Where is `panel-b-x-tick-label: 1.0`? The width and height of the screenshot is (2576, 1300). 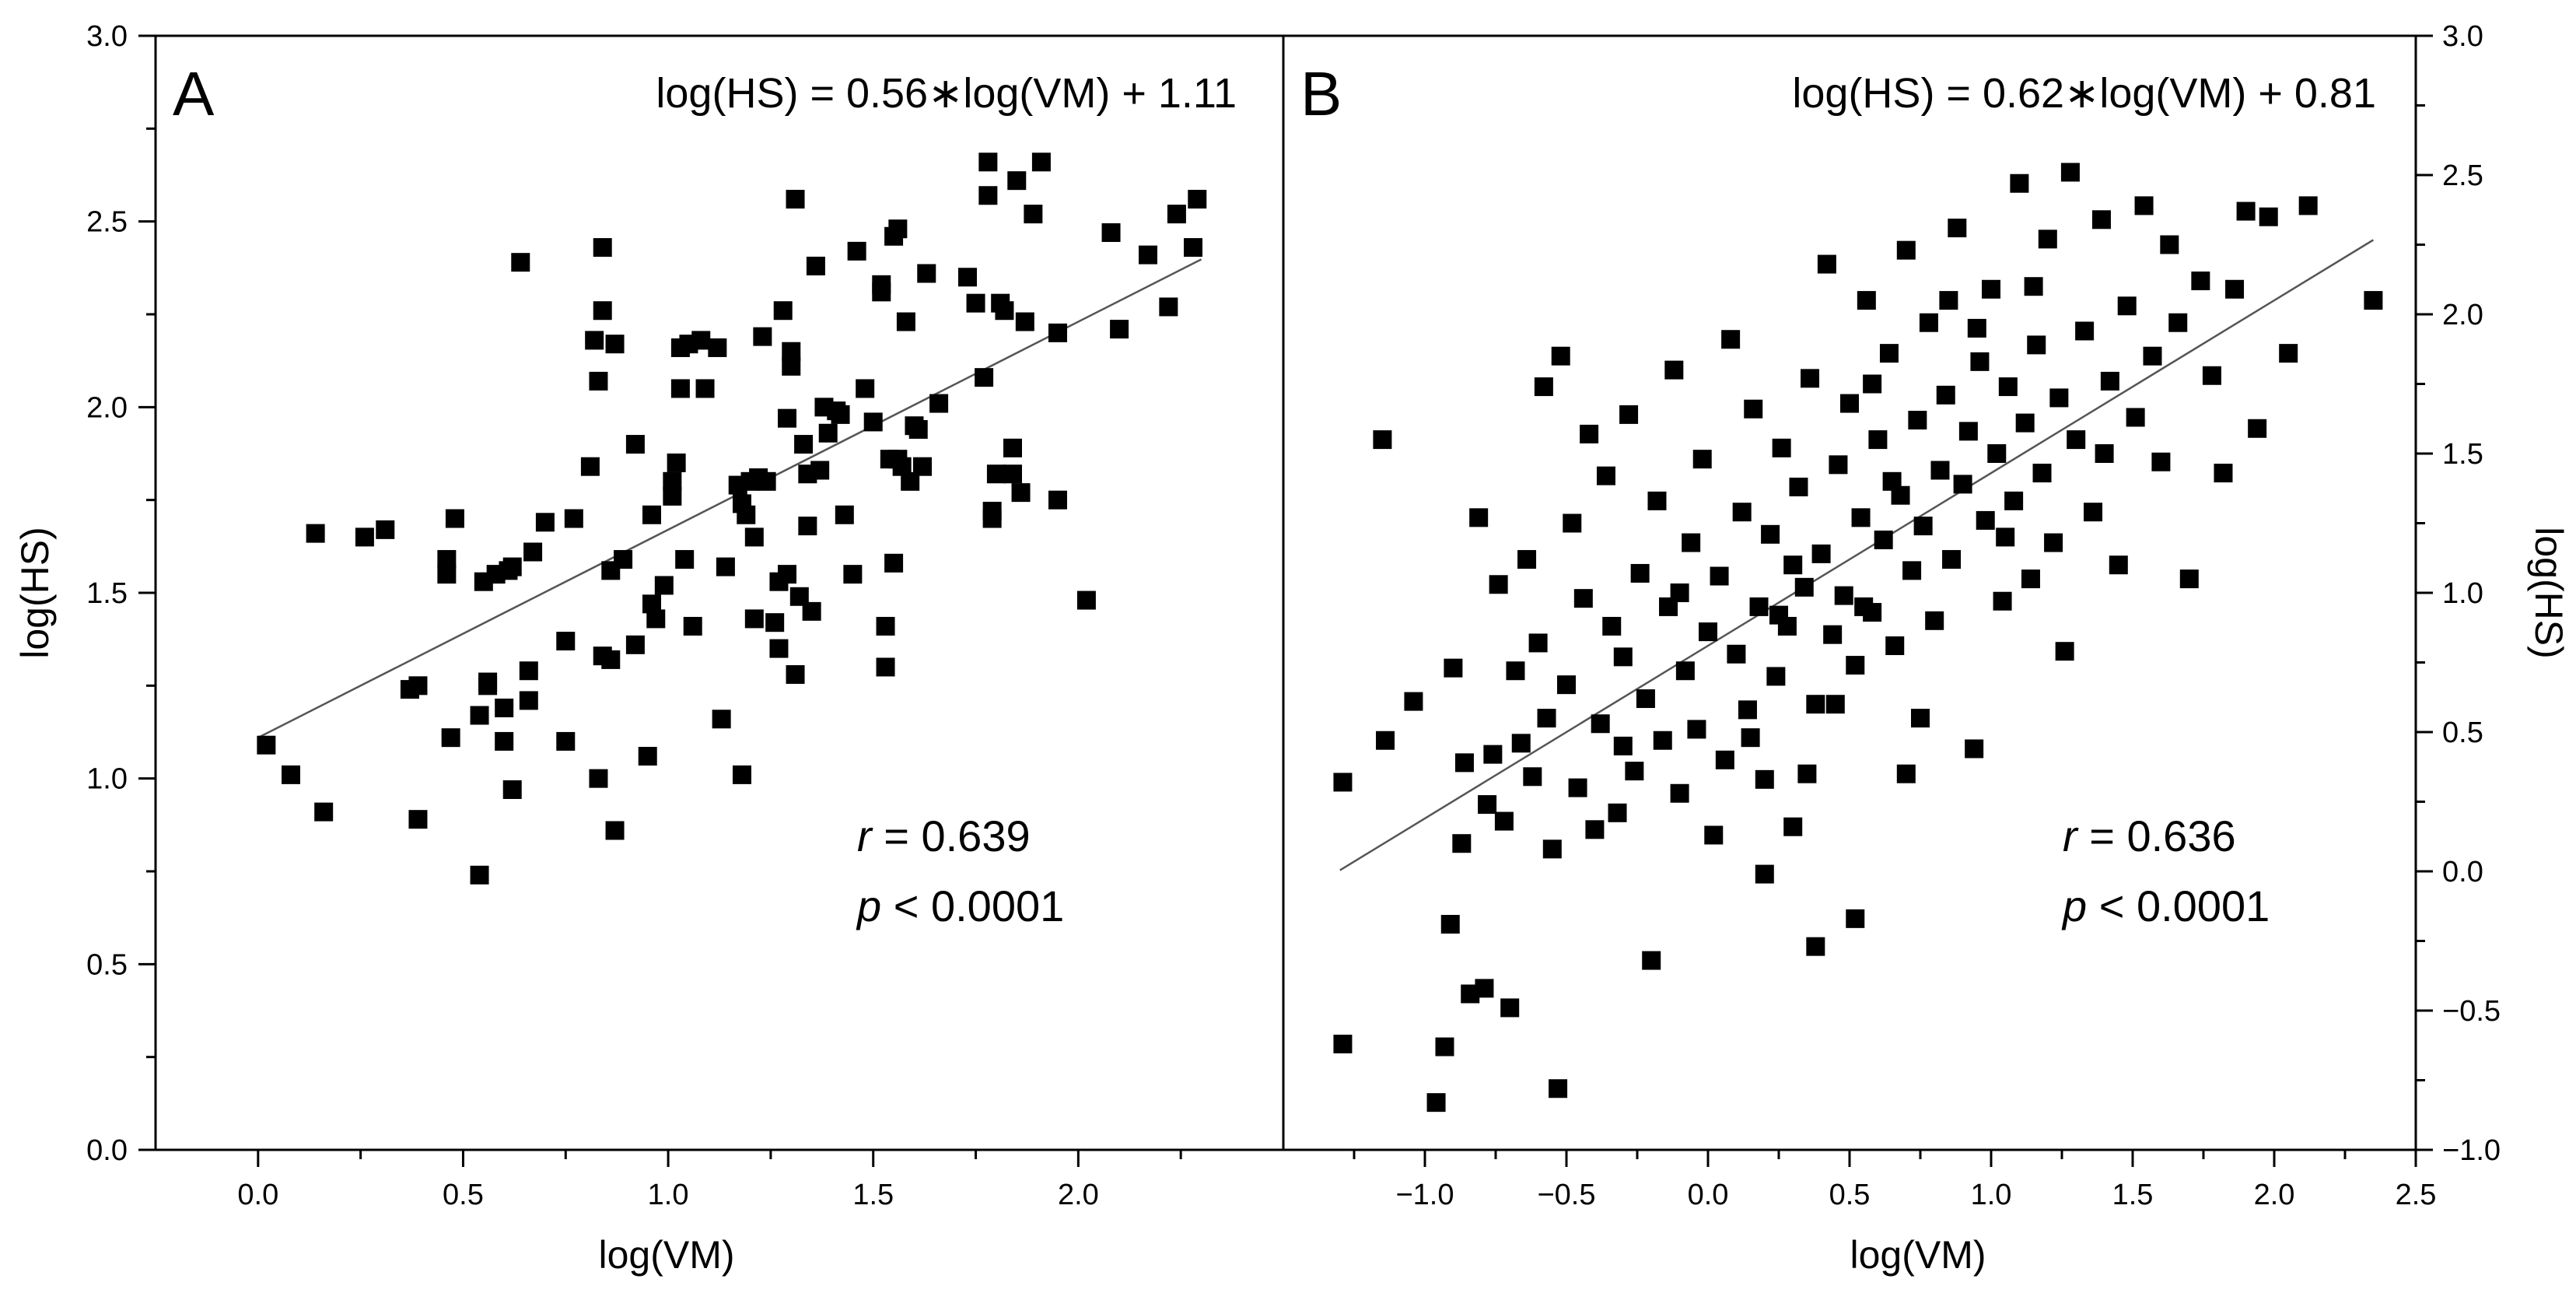 panel-b-x-tick-label: 1.0 is located at coordinates (1991, 1195).